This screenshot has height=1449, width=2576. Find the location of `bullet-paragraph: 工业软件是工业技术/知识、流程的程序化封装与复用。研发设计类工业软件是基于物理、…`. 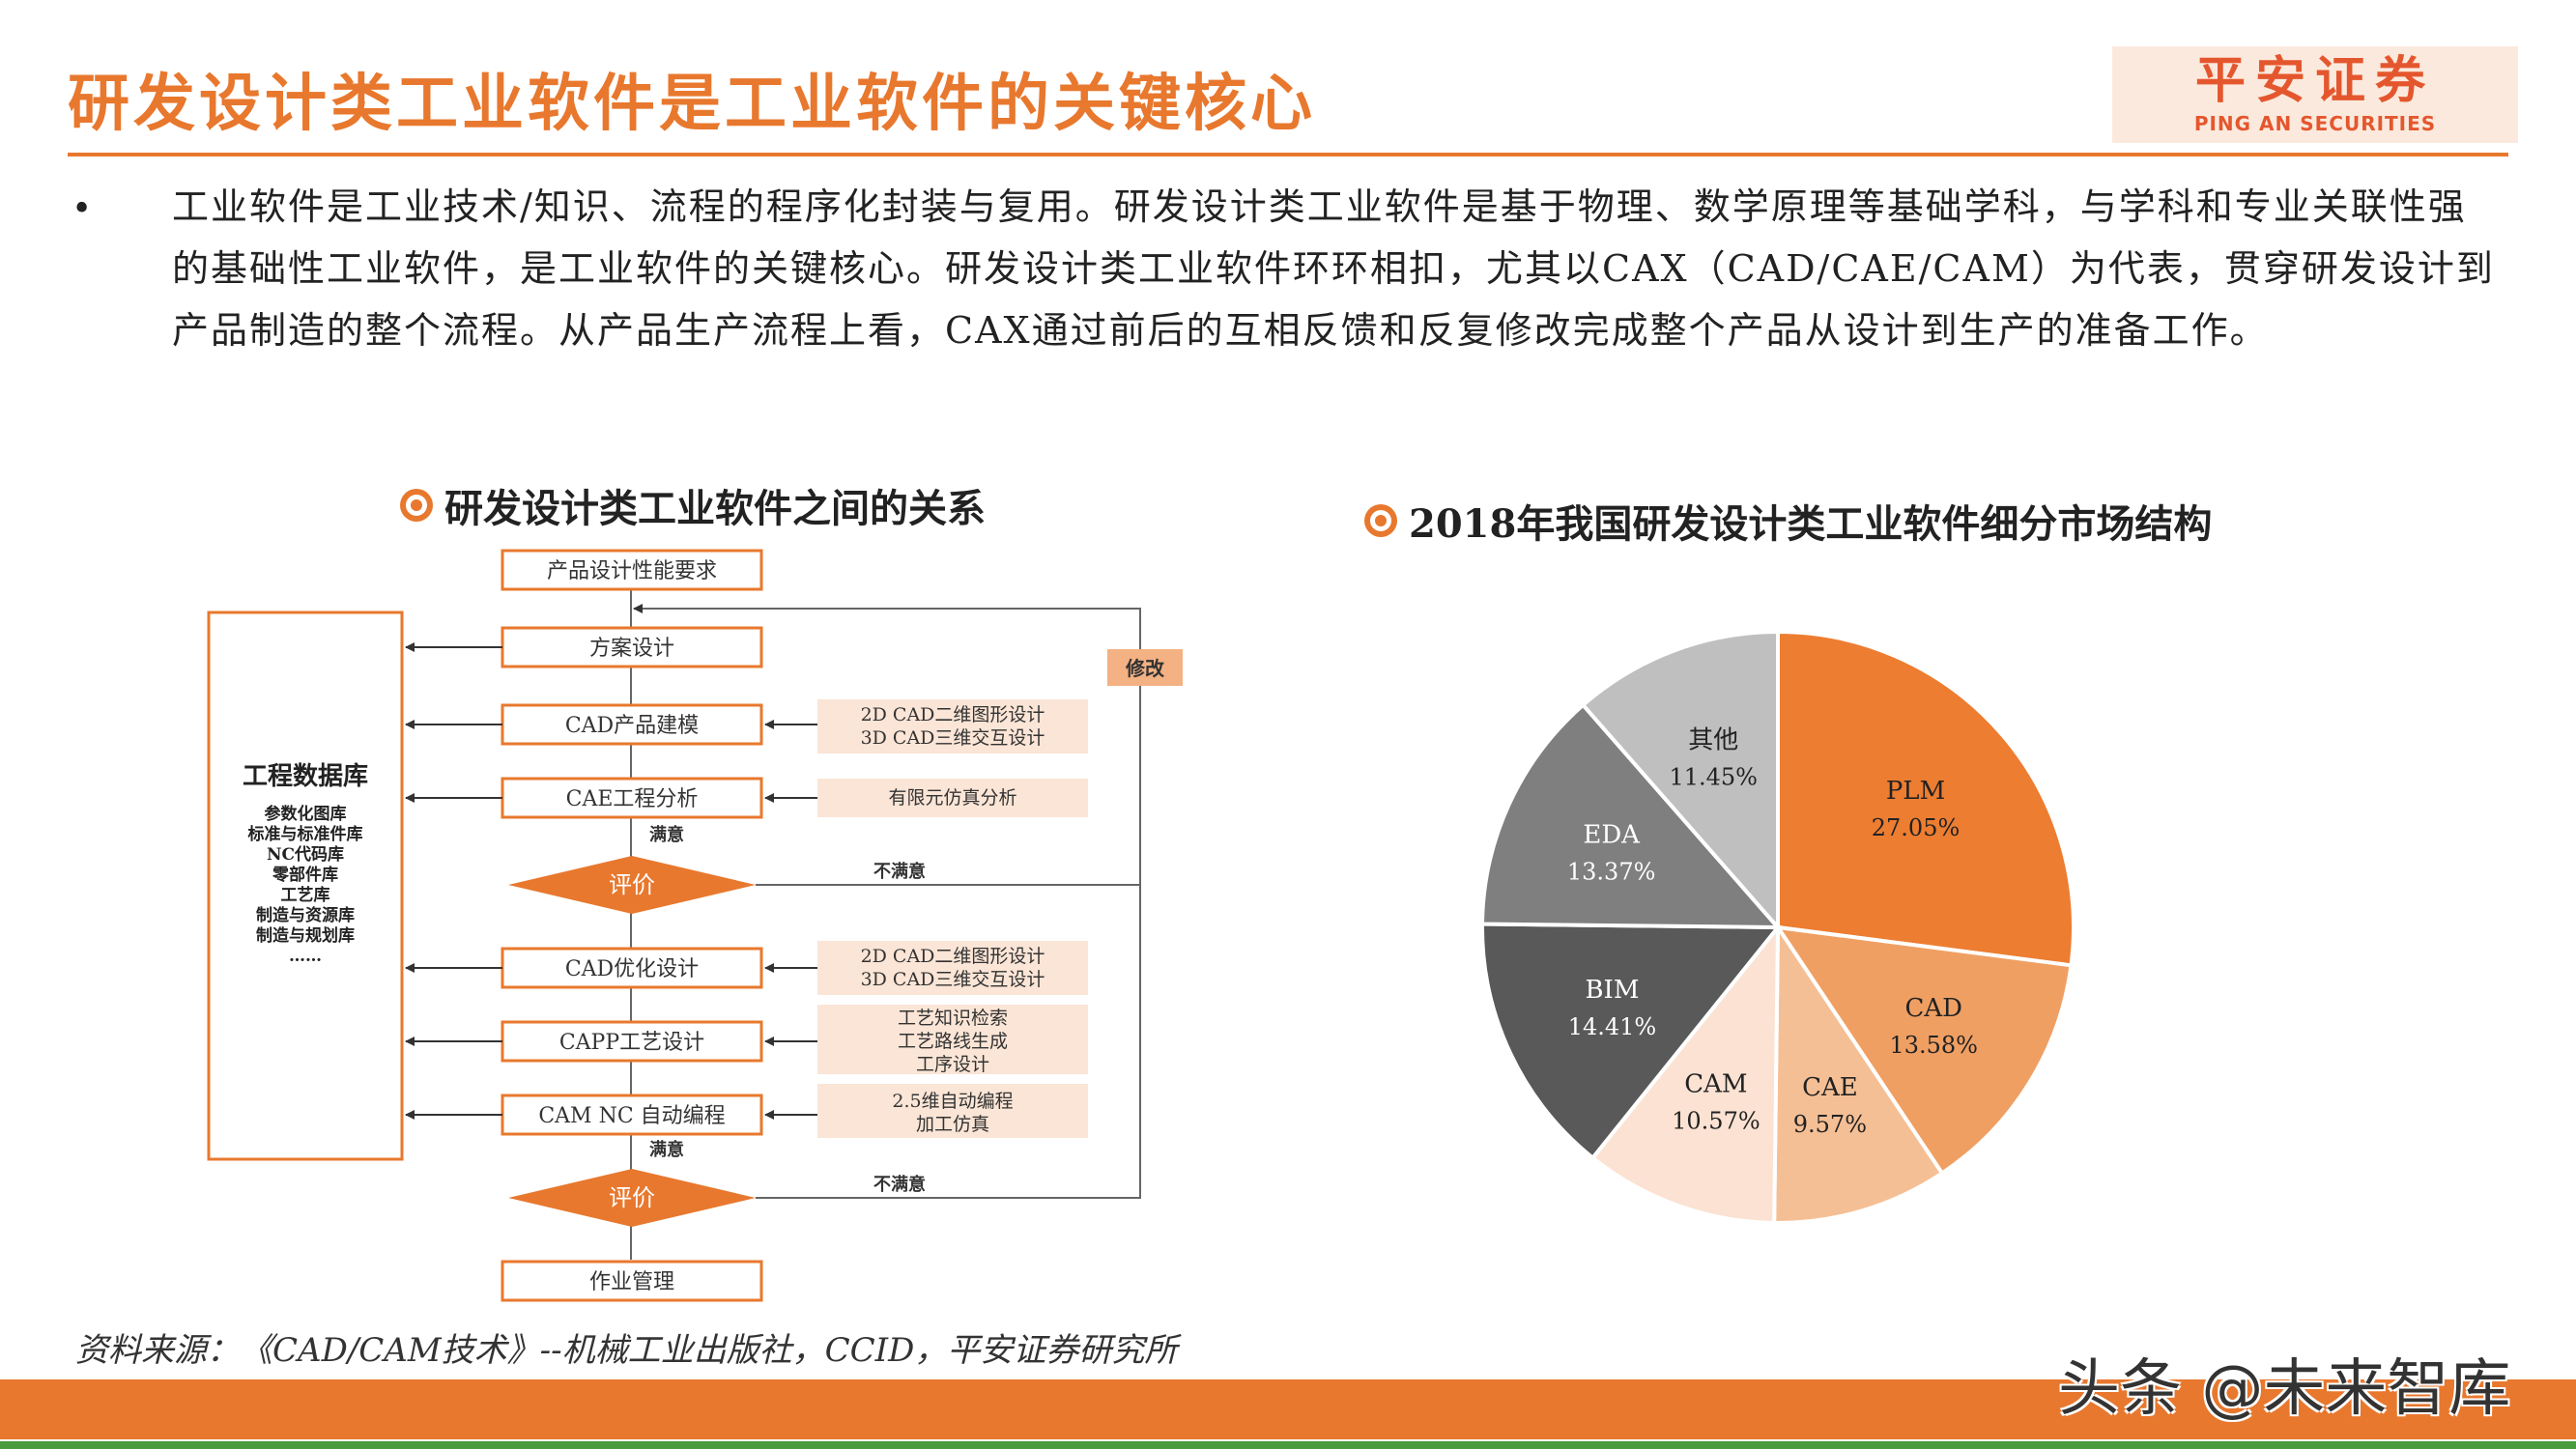

bullet-paragraph: 工业软件是工业技术/知识、流程的程序化封装与复用。研发设计类工业软件是基于物理、… is located at coordinates (1334, 268).